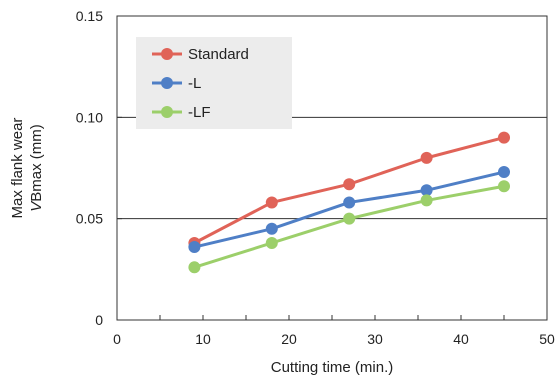 The image size is (560, 377). I want to click on x-axis-title: Cutting time (min.), so click(332, 367).